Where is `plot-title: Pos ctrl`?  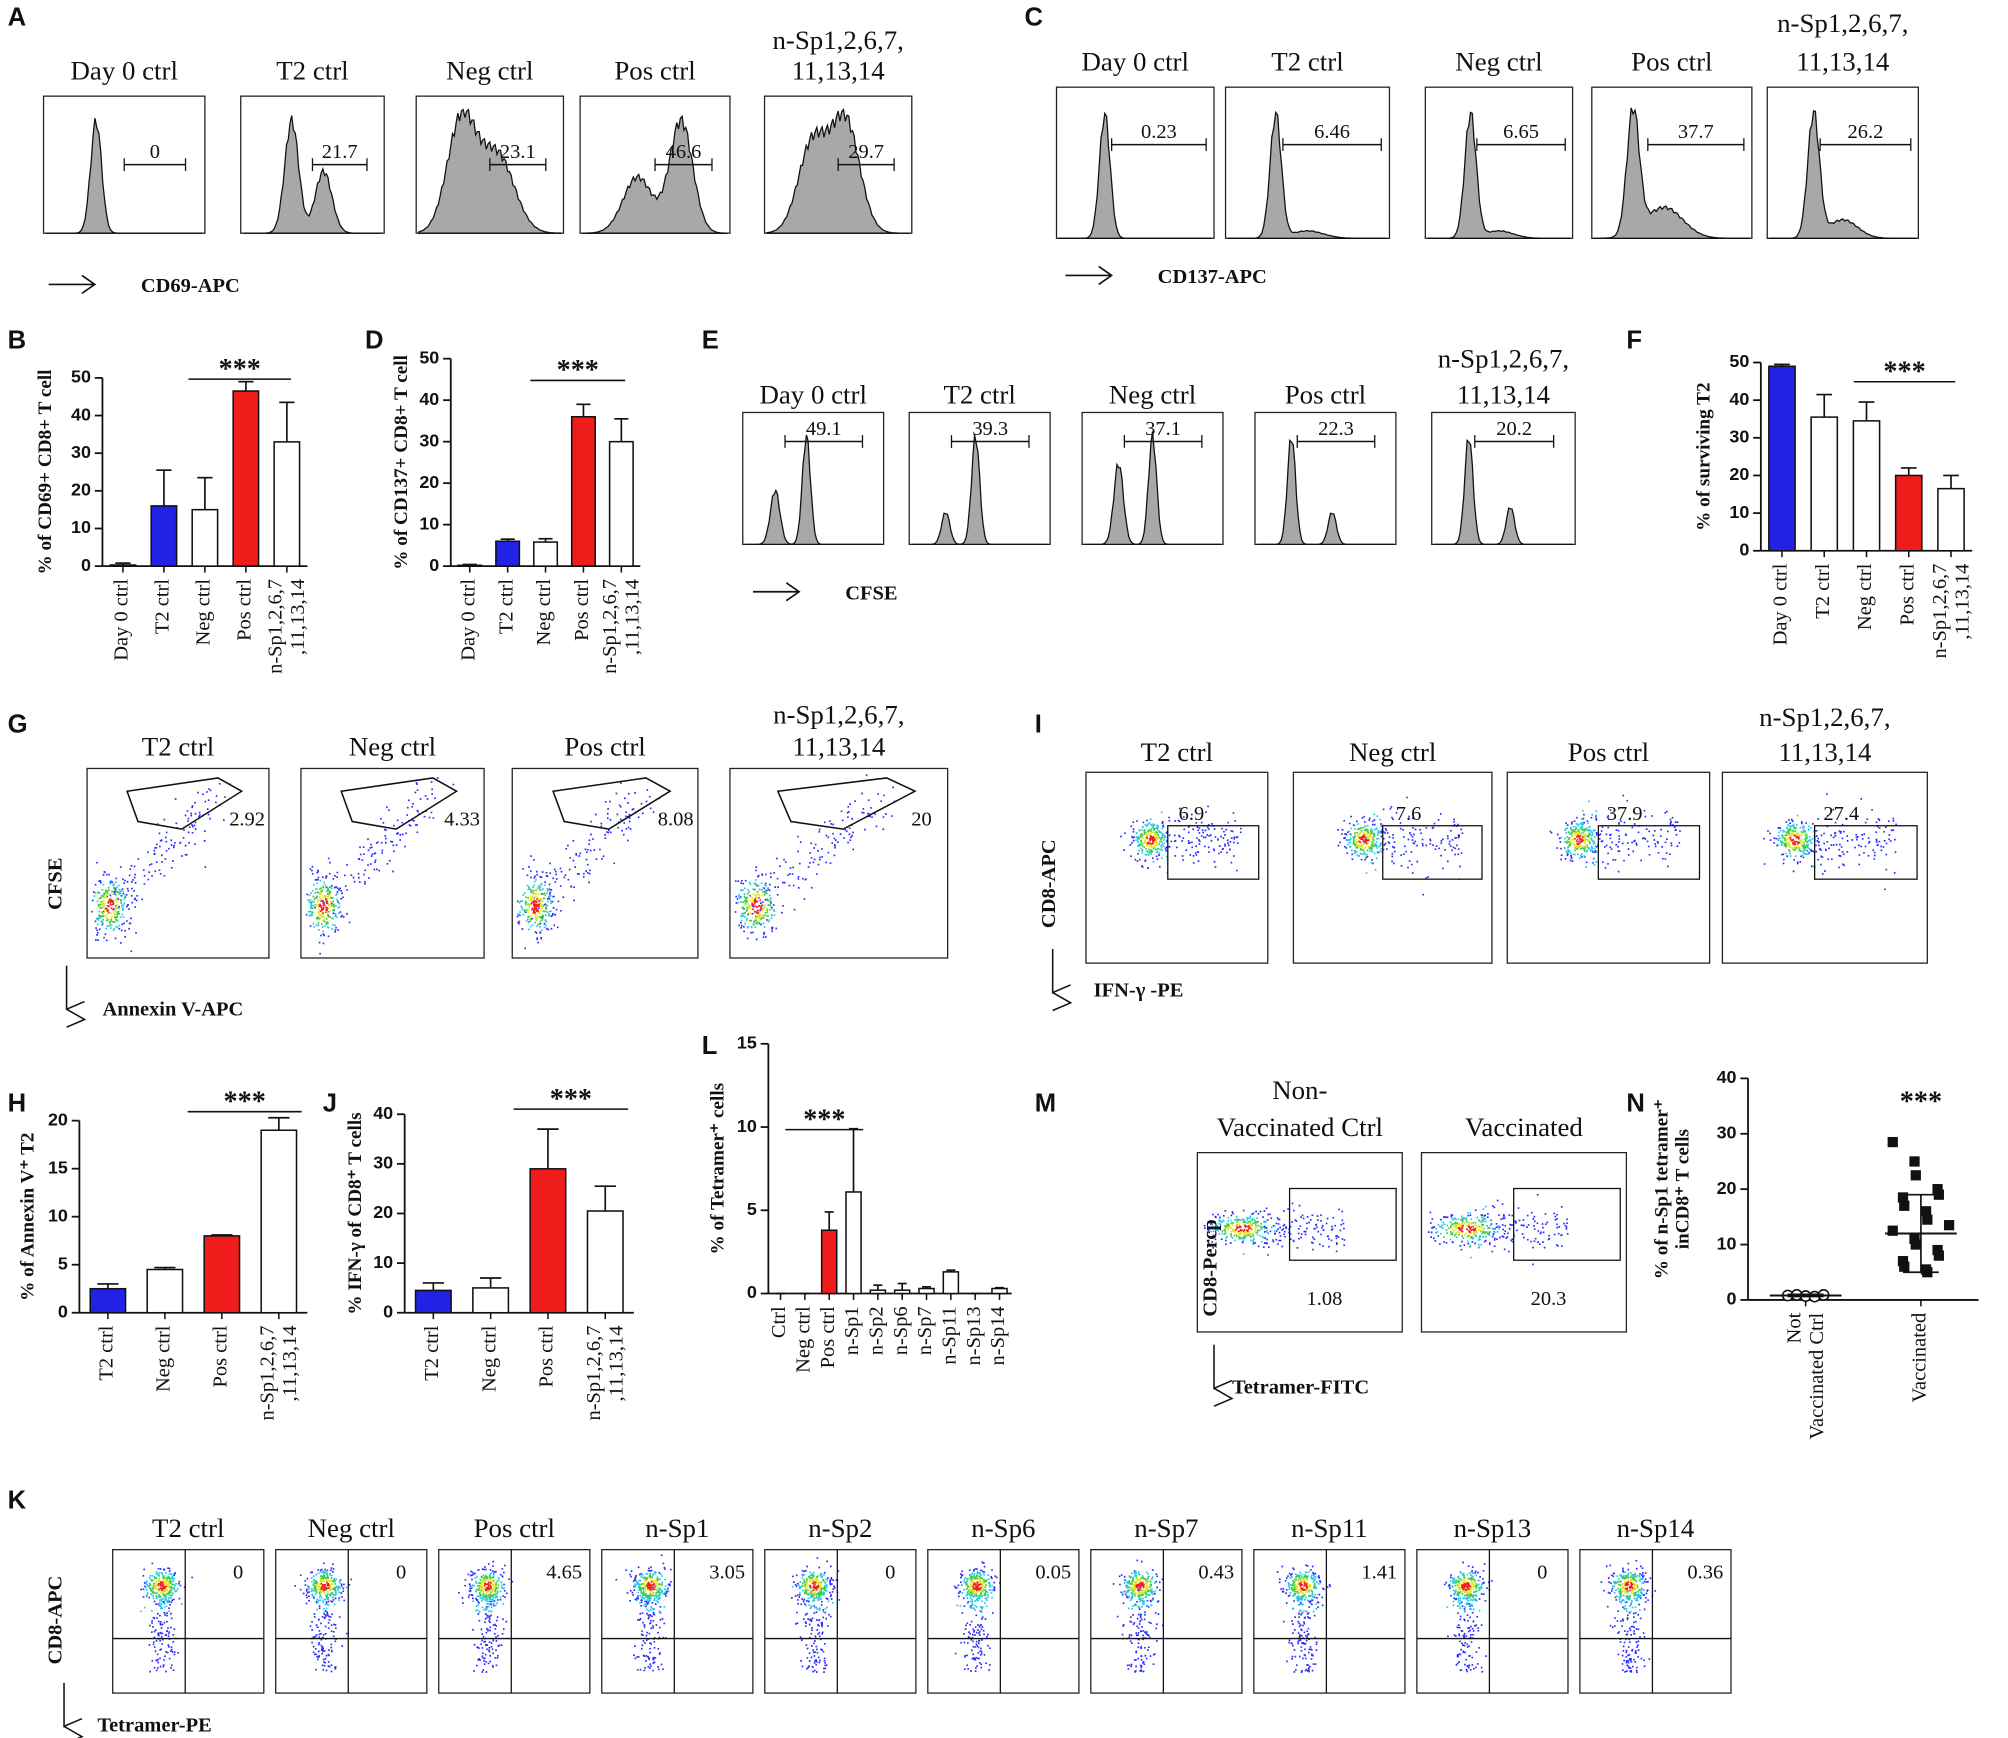 plot-title: Pos ctrl is located at coordinates (654, 71).